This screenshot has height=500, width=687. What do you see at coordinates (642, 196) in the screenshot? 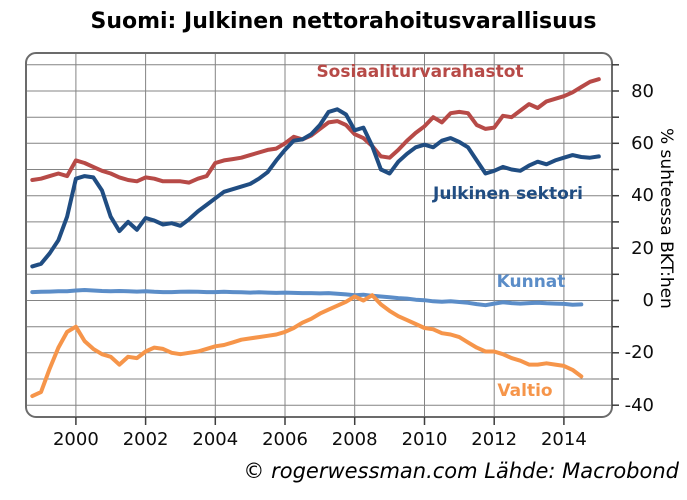
I see `y-tick-label: 40` at bounding box center [642, 196].